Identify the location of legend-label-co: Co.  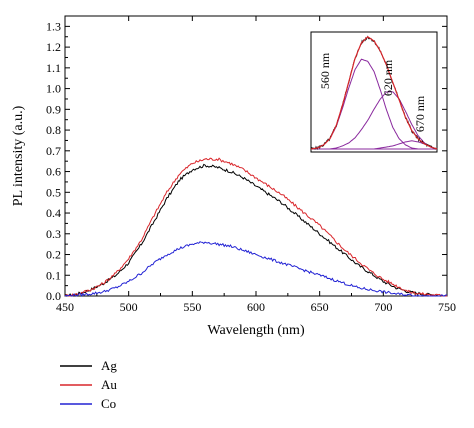
(108, 403).